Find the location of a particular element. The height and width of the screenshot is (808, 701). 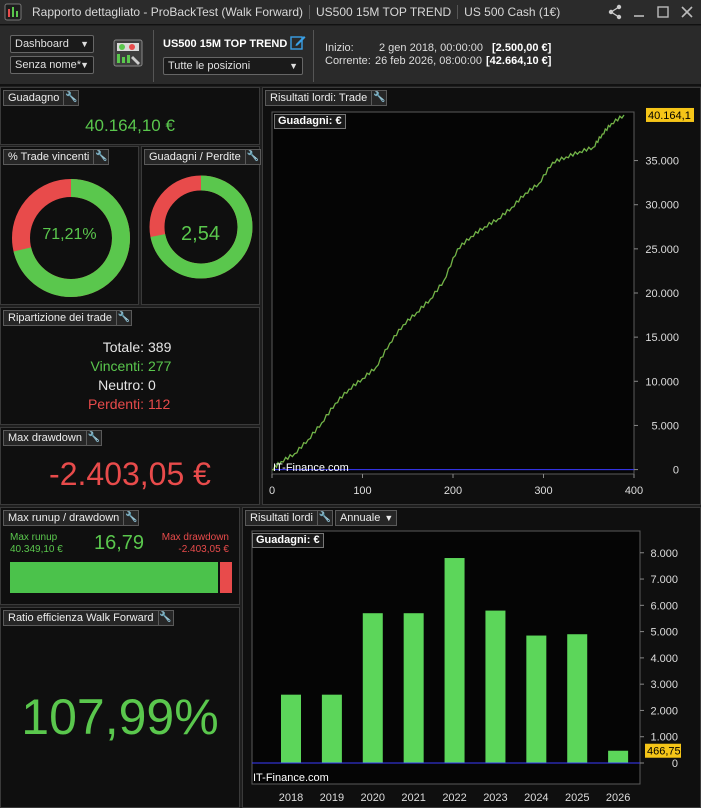

panel-header: Ratio efficienza Walk Forward 🔧 is located at coordinates (88, 618).